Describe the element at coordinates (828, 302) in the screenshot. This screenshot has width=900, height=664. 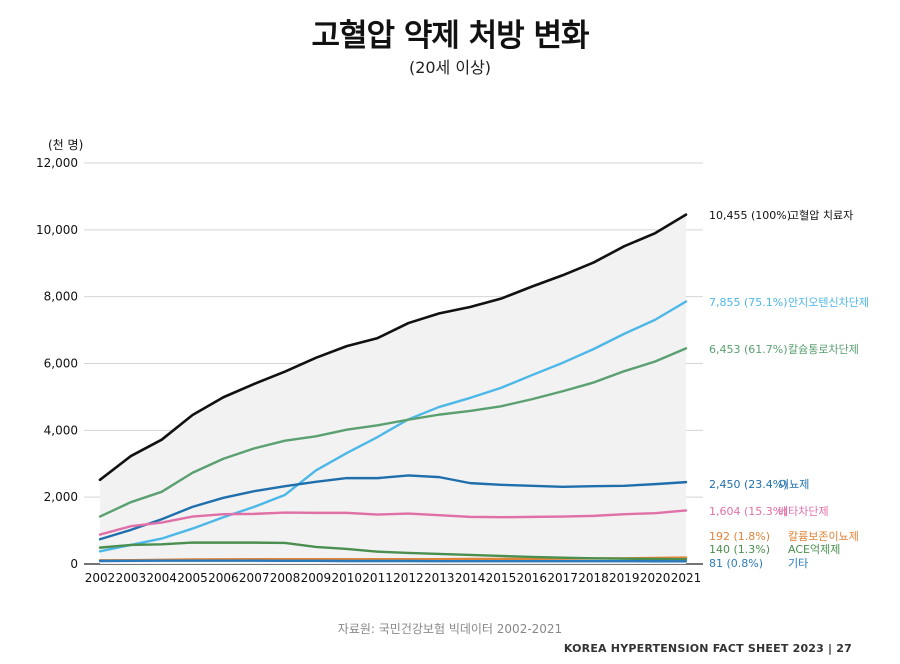
I see `series-name-label: 안지오텐신차단제` at that location.